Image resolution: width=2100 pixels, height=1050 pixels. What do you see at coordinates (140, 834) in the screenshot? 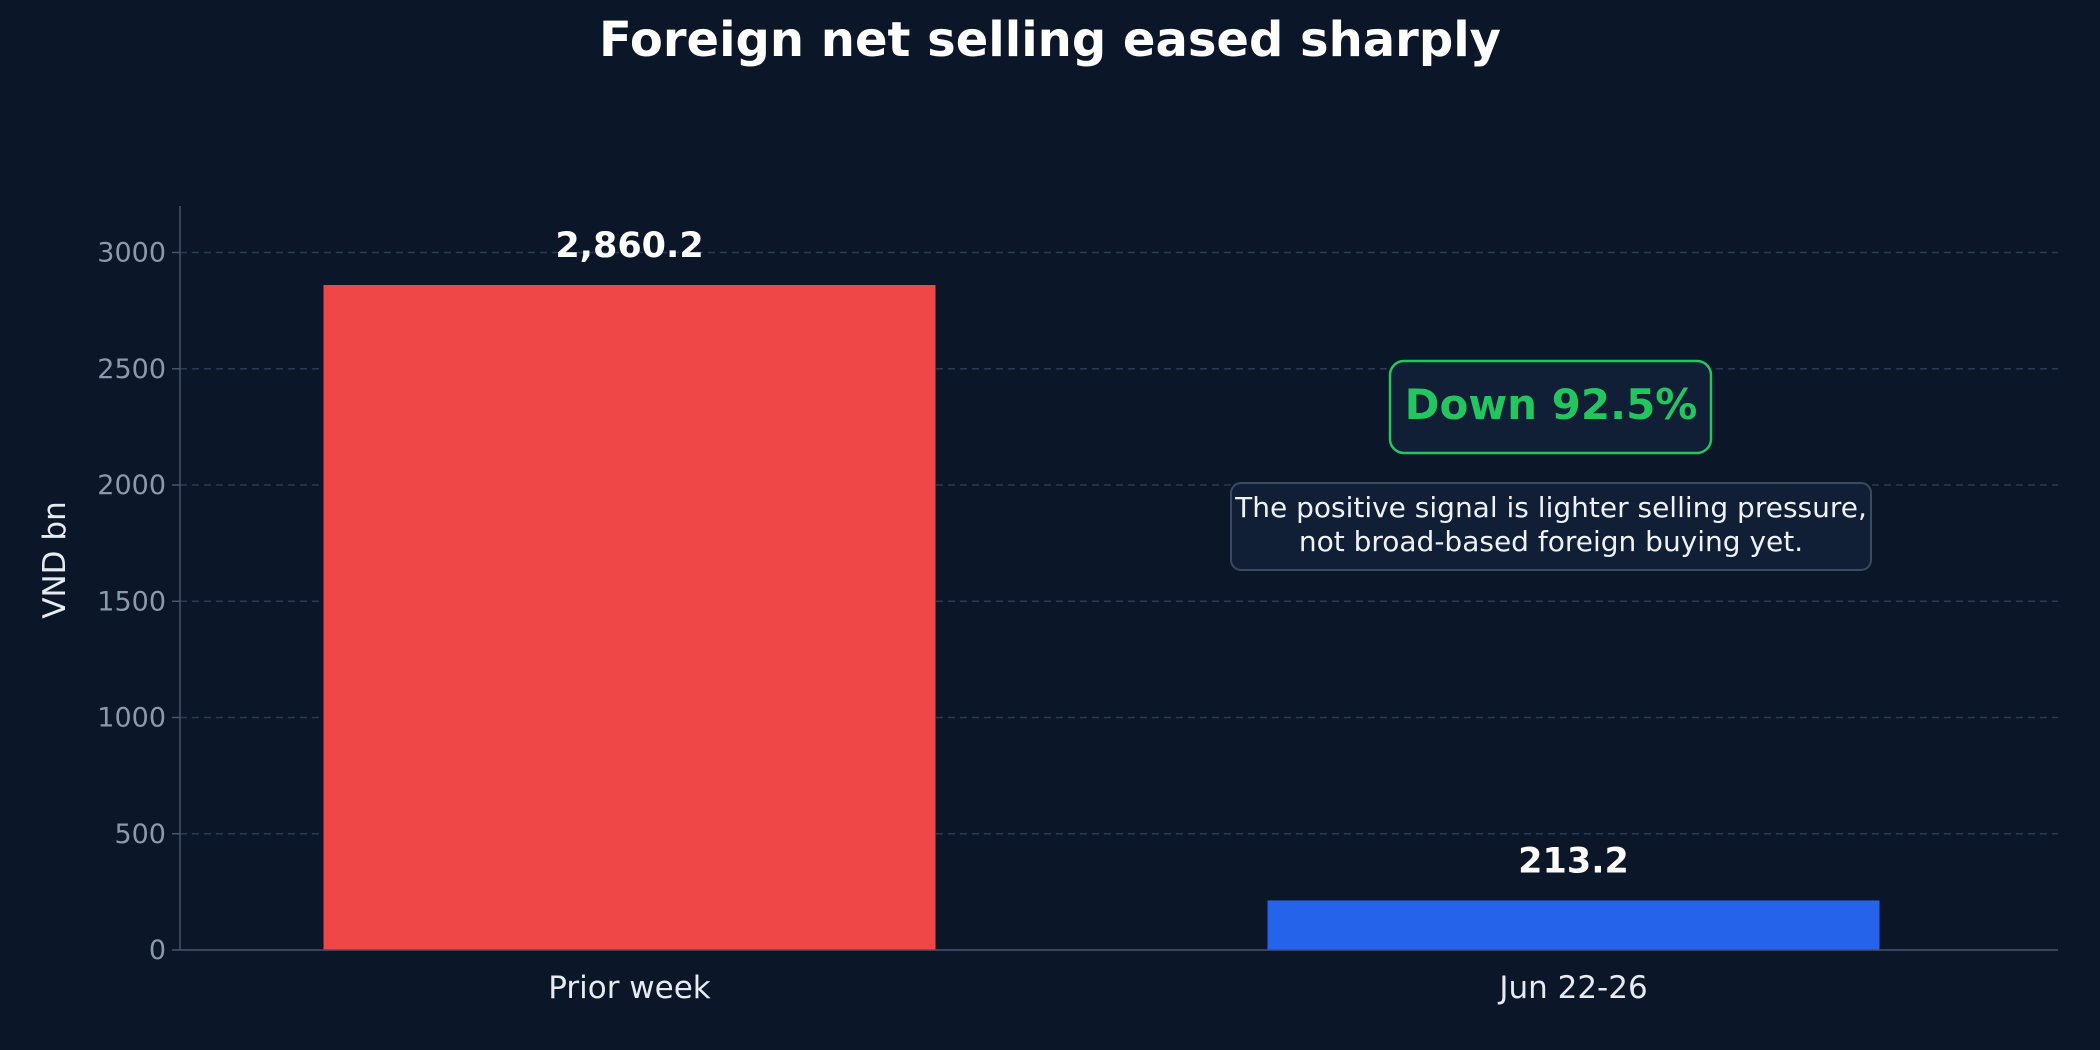
I see `y-tick-label: 500` at bounding box center [140, 834].